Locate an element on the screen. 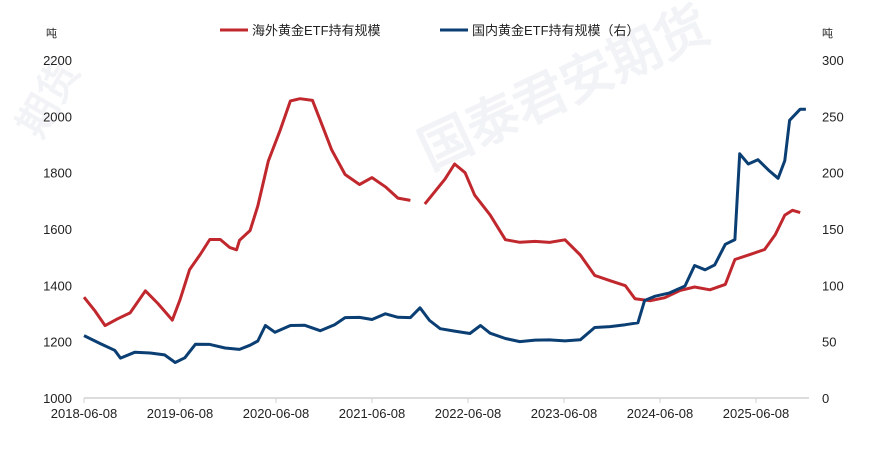 This screenshot has height=452, width=876. left-unit-label: 吨 is located at coordinates (51, 33).